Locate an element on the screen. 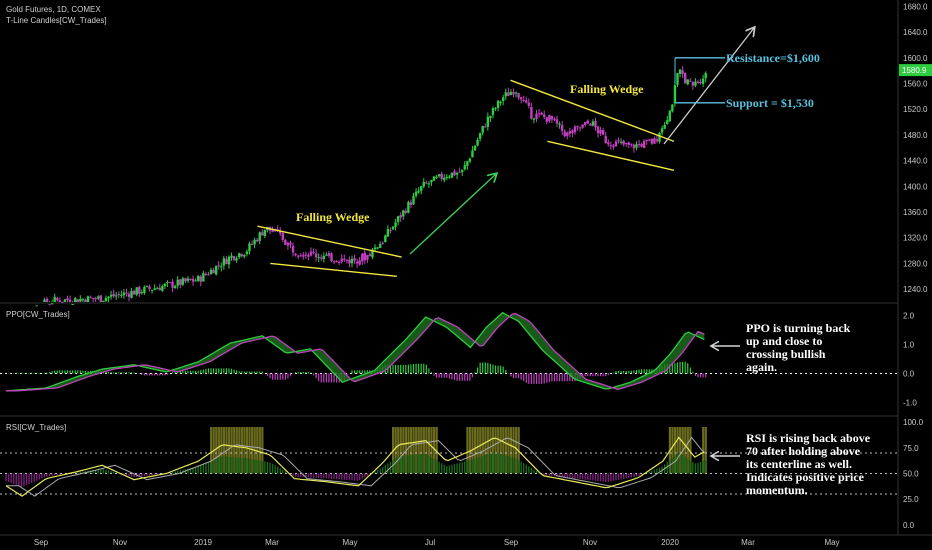  time-tick-label: Jul is located at coordinates (430, 542).